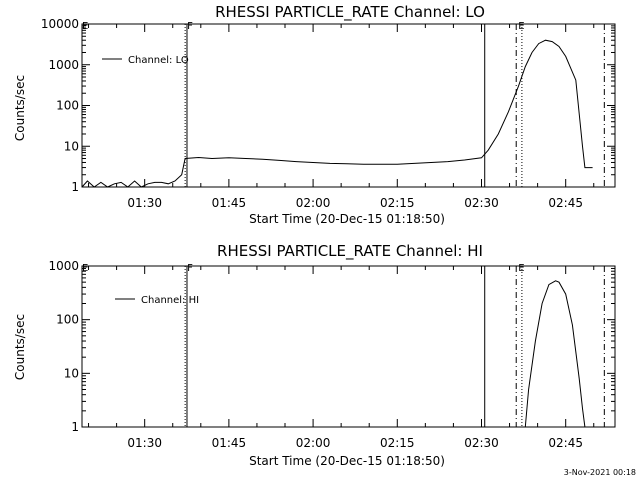  What do you see at coordinates (60, 24) in the screenshot?
I see `y-tick-label: 10000` at bounding box center [60, 24].